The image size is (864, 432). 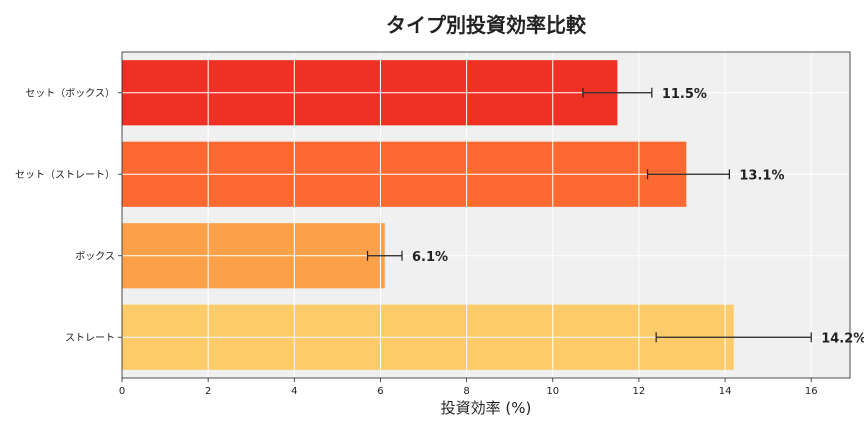 I want to click on y-tick-label: ボックス, so click(x=95, y=256).